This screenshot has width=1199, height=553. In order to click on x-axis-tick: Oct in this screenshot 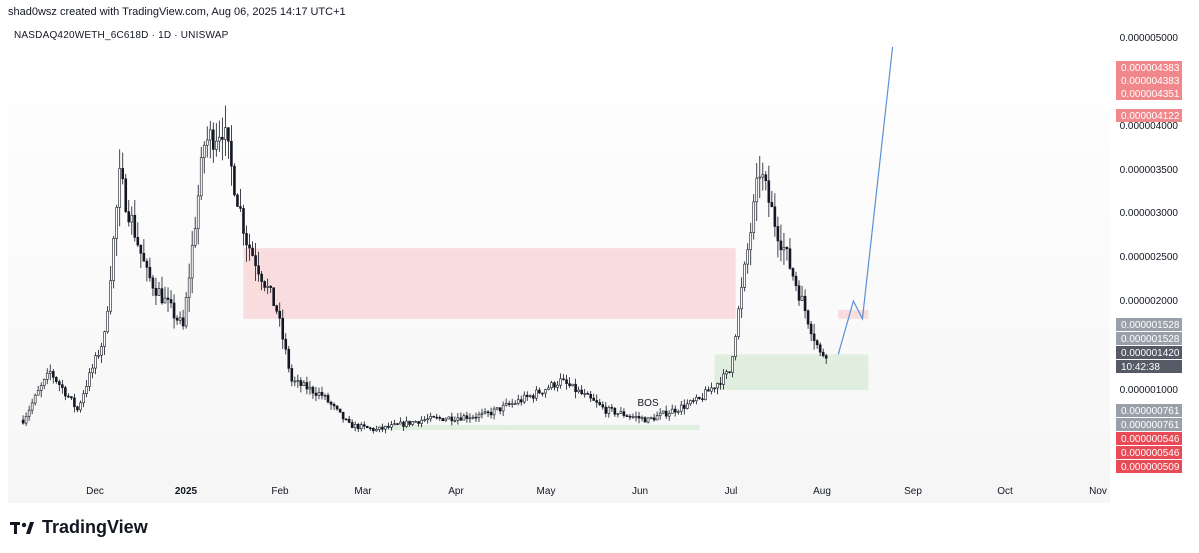, I will do `click(1005, 491)`.